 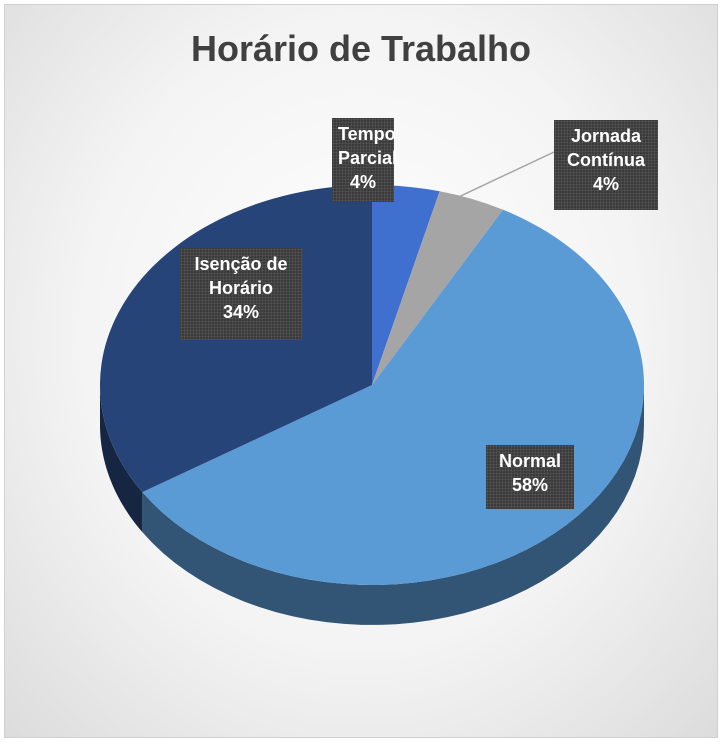 I want to click on label-category: Isenção de Horário, so click(x=241, y=276).